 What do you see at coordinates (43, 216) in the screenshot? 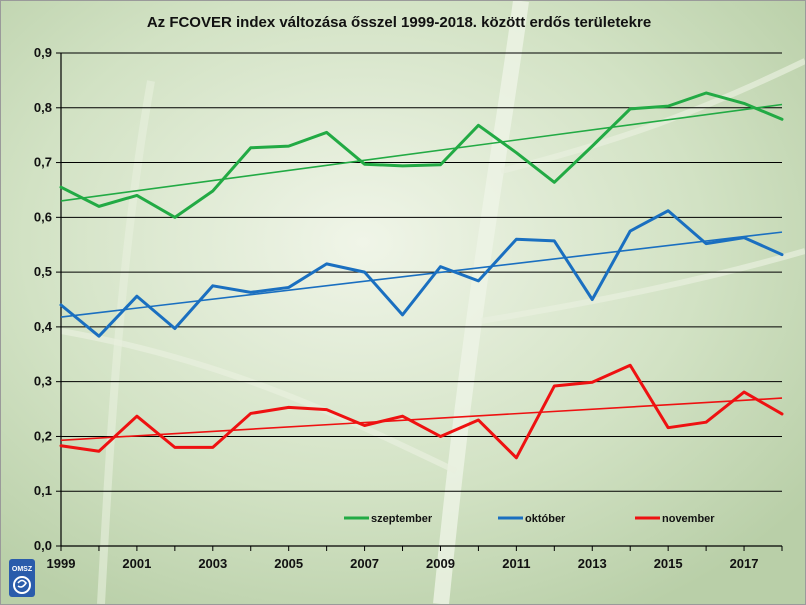
I see `y-tick-label: 0,6` at bounding box center [43, 216].